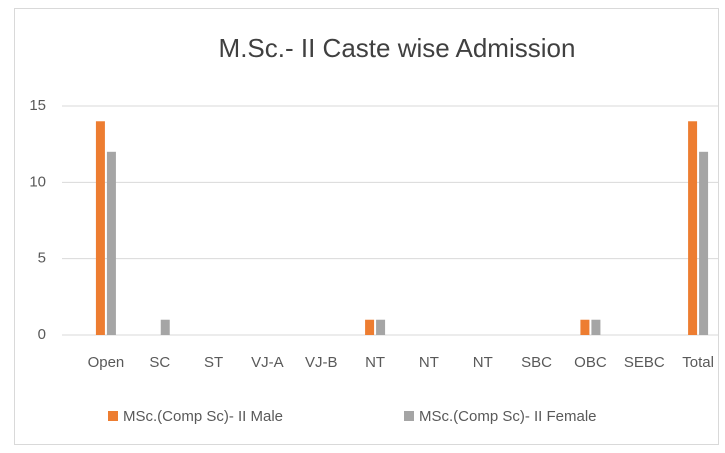 The height and width of the screenshot is (453, 725). Describe the element at coordinates (267, 362) in the screenshot. I see `x-tick-label: VJ-A` at that location.